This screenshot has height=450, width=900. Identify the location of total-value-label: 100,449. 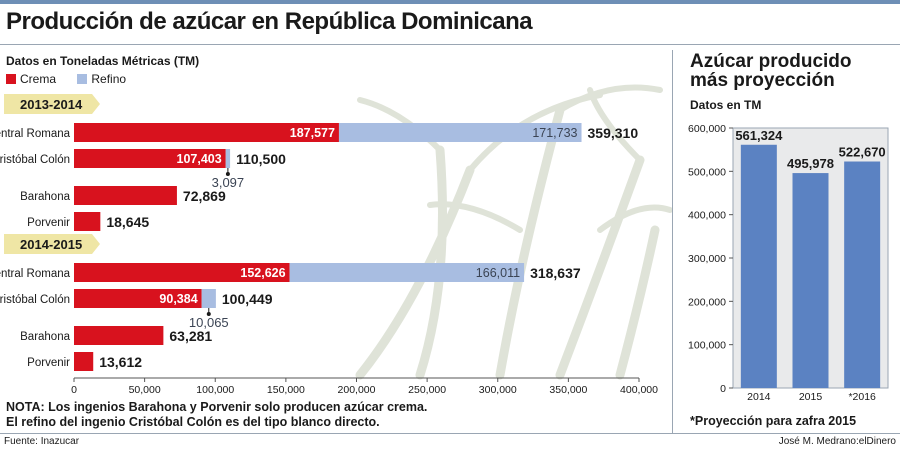
(247, 299).